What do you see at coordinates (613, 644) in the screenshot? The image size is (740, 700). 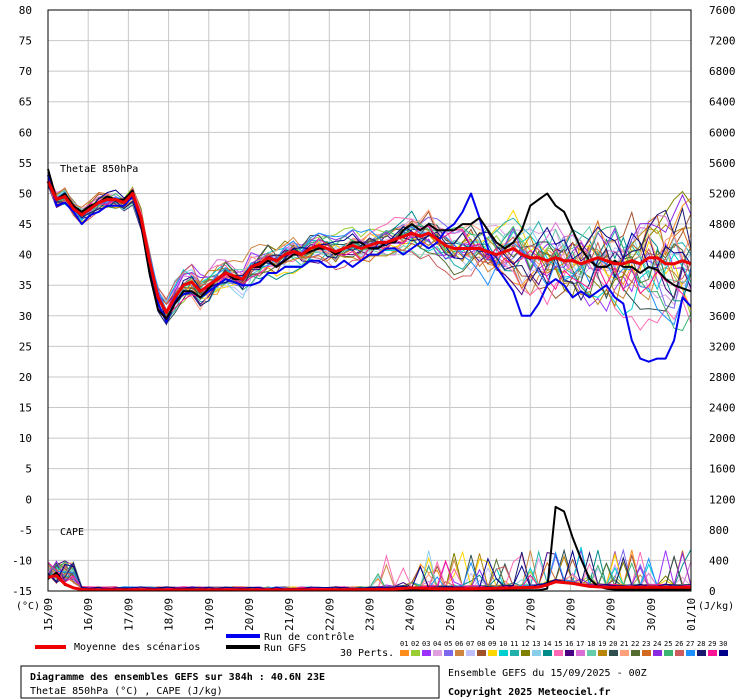 I see `perturbation-number: 20` at bounding box center [613, 644].